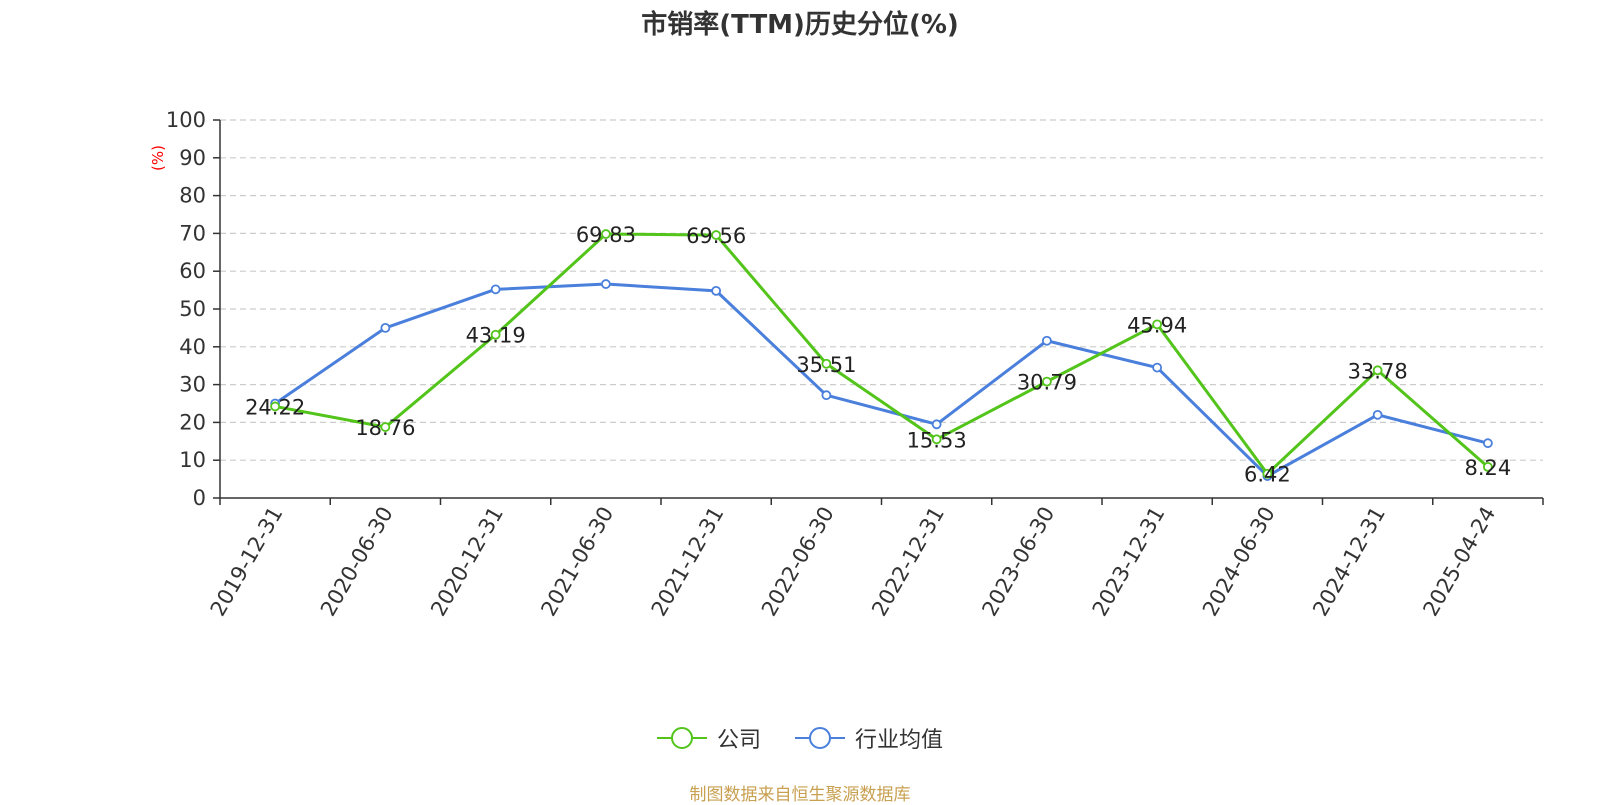 Image resolution: width=1600 pixels, height=805 pixels. What do you see at coordinates (186, 120) in the screenshot?
I see `y-tick-label: 100` at bounding box center [186, 120].